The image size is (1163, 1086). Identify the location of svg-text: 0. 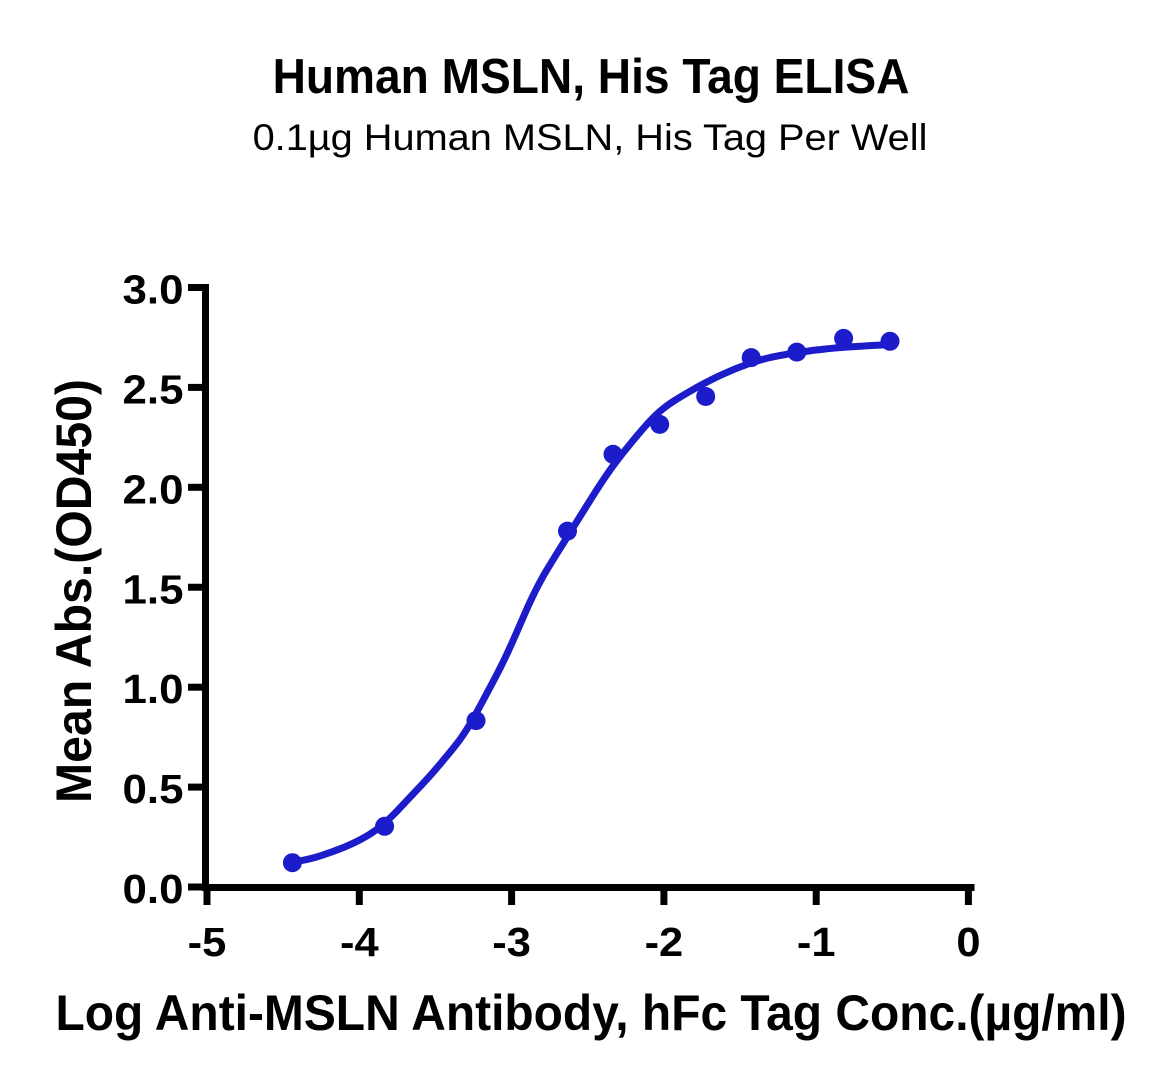
(968, 942).